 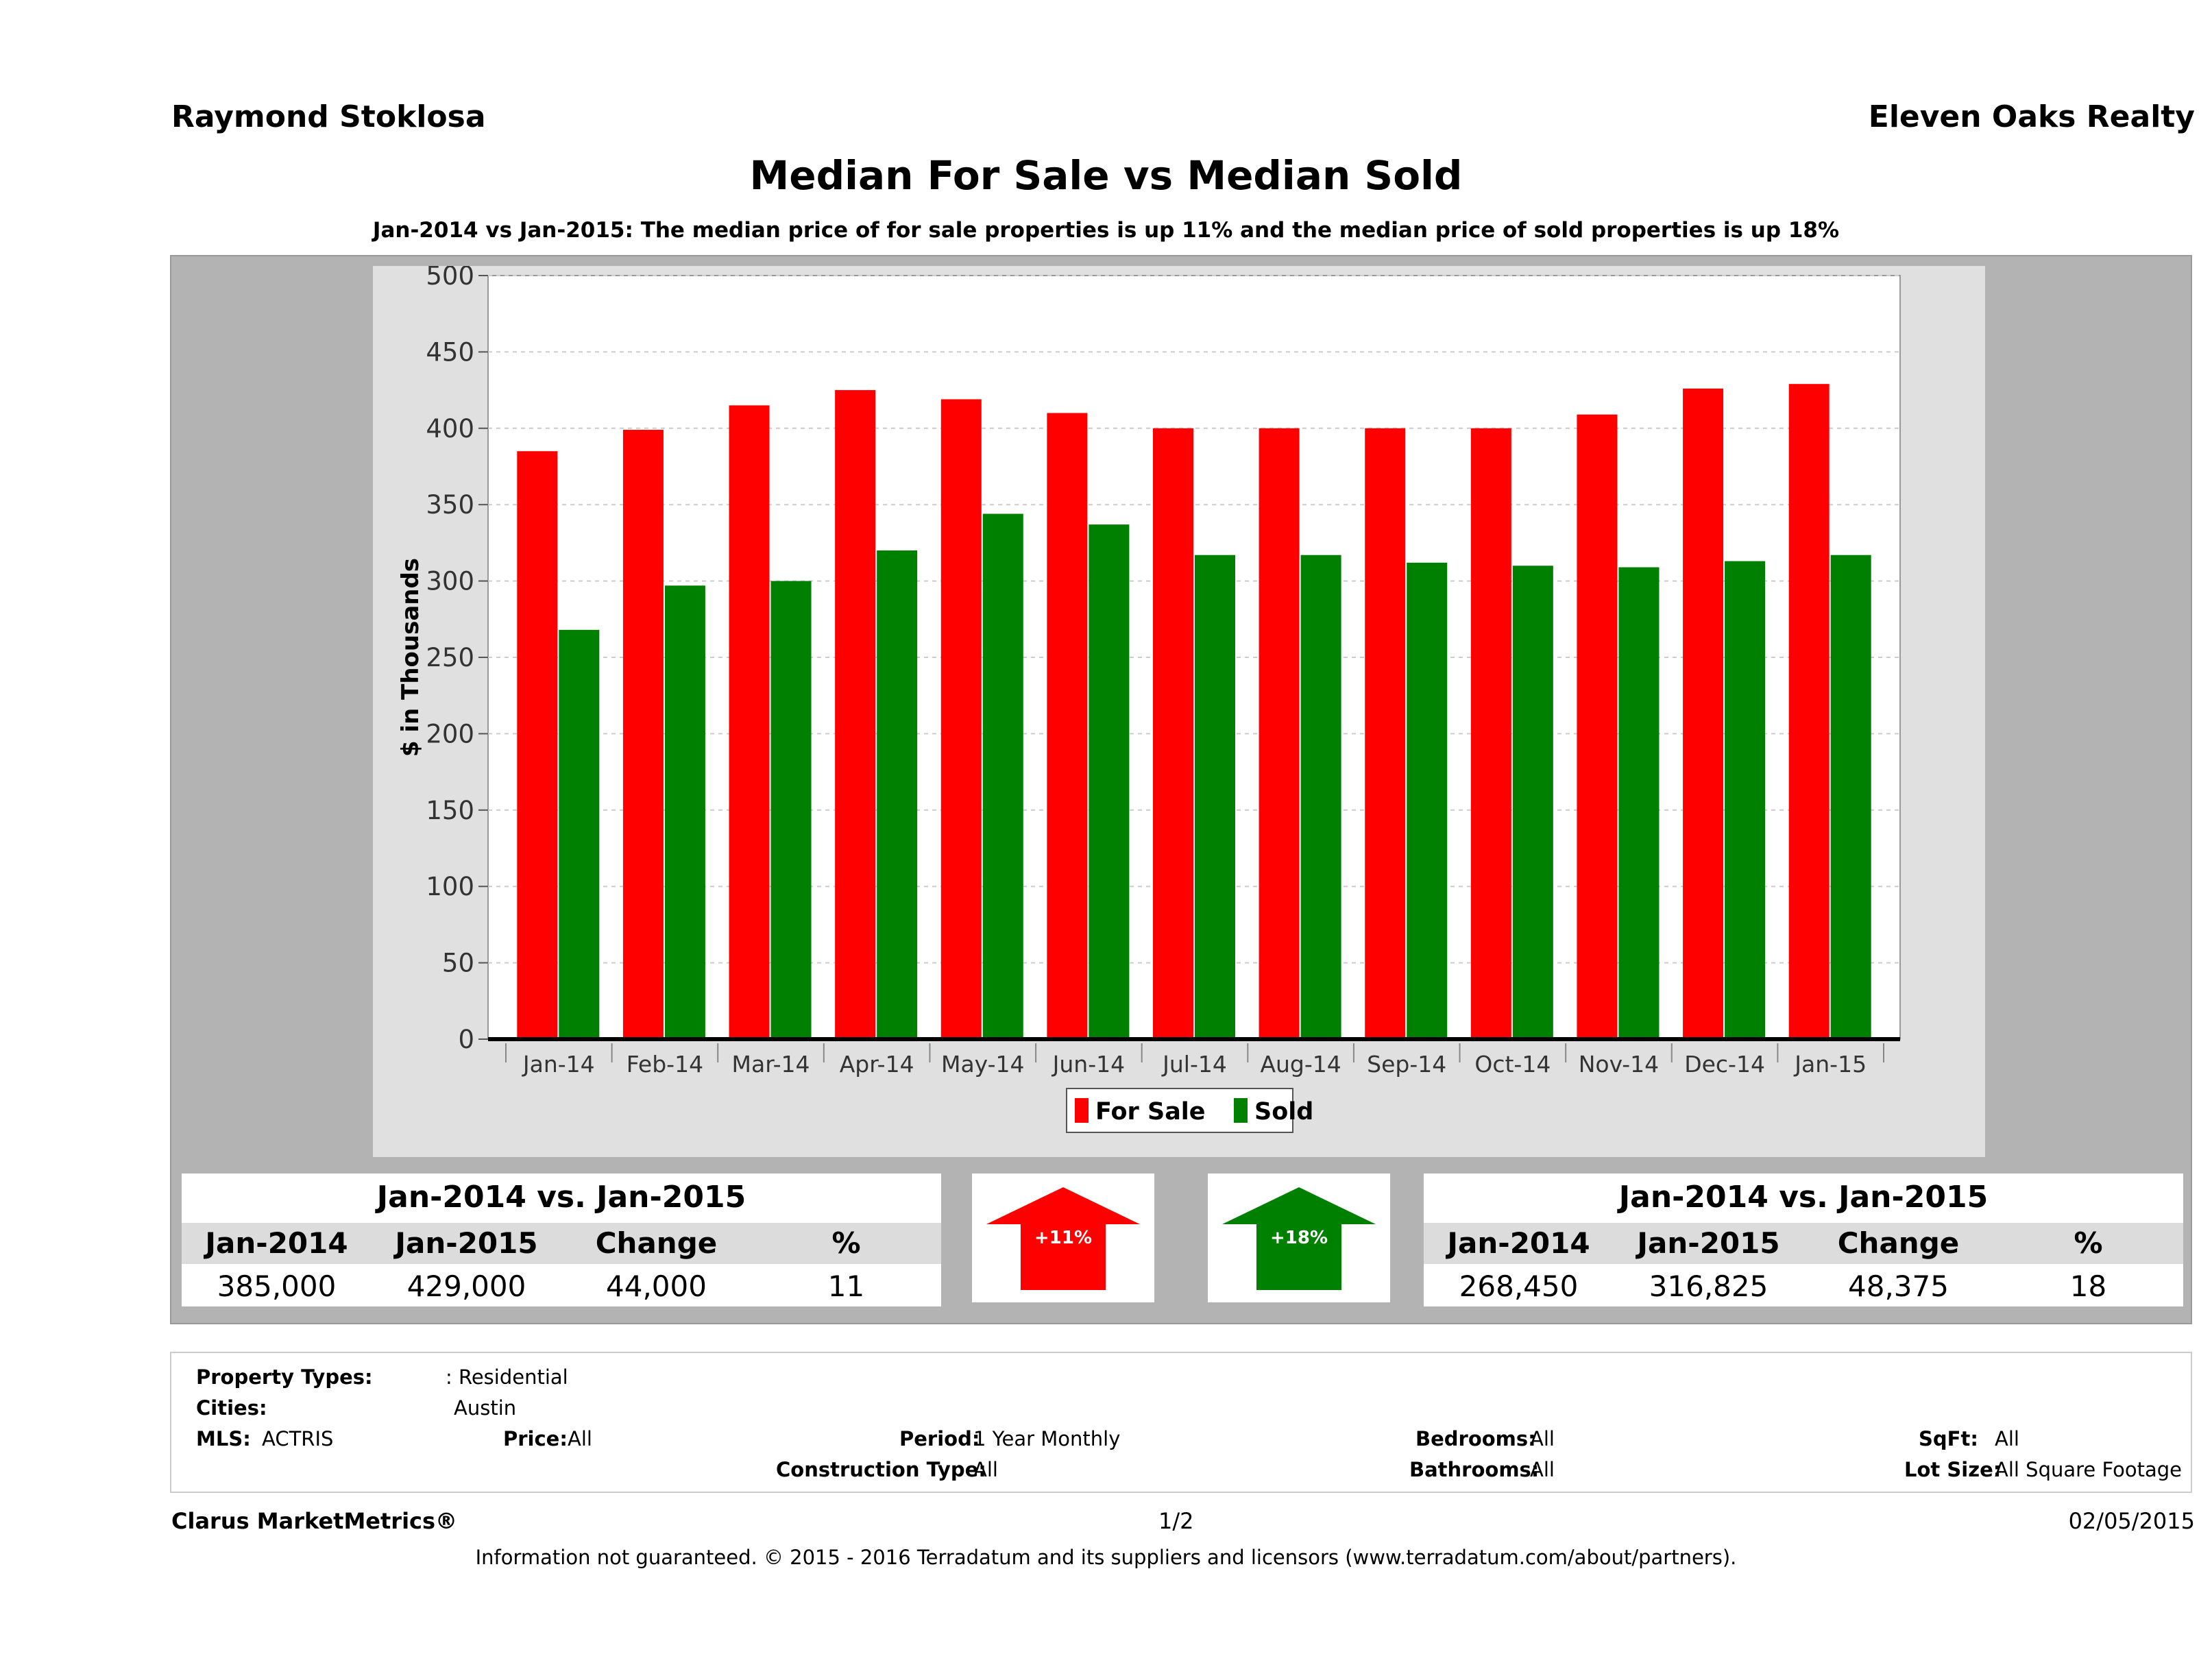 I want to click on cities-value: Austin, so click(x=485, y=1408).